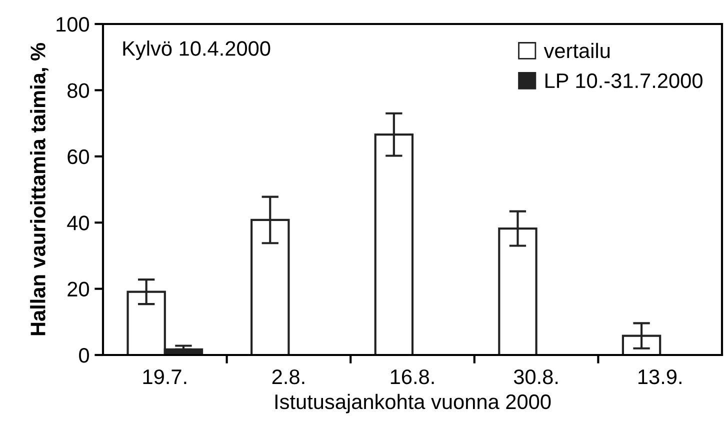 Image resolution: width=728 pixels, height=444 pixels. I want to click on y-tick-label: 80, so click(78, 90).